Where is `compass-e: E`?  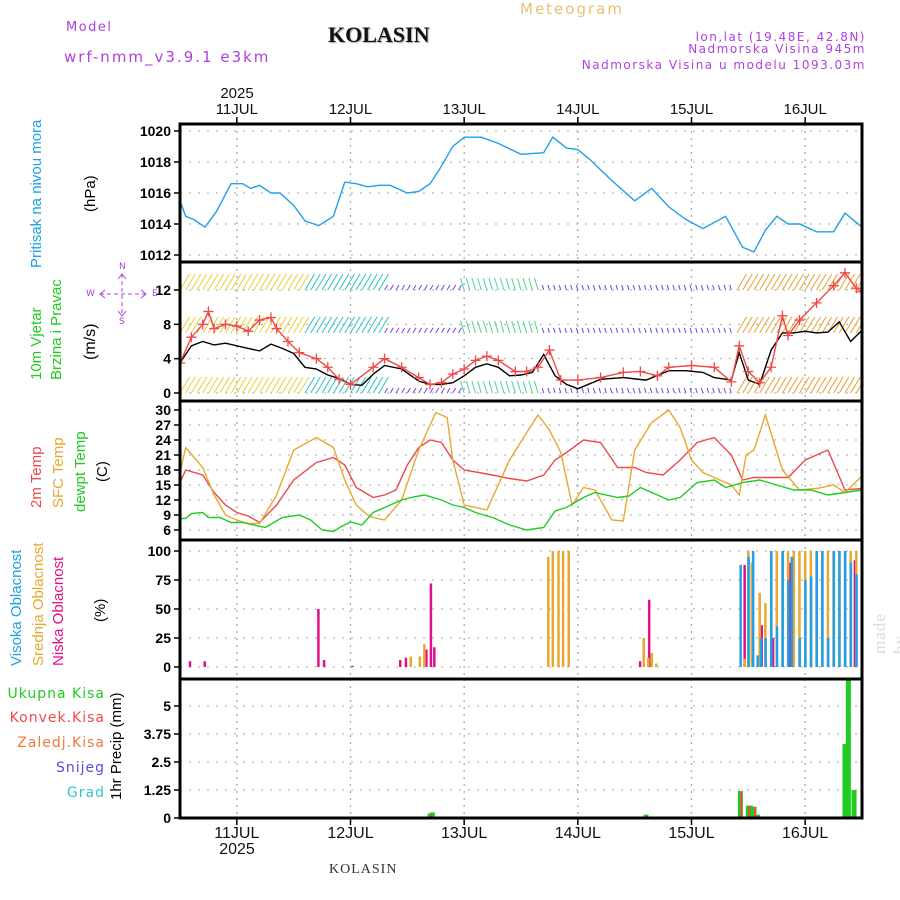 compass-e: E is located at coordinates (155, 294).